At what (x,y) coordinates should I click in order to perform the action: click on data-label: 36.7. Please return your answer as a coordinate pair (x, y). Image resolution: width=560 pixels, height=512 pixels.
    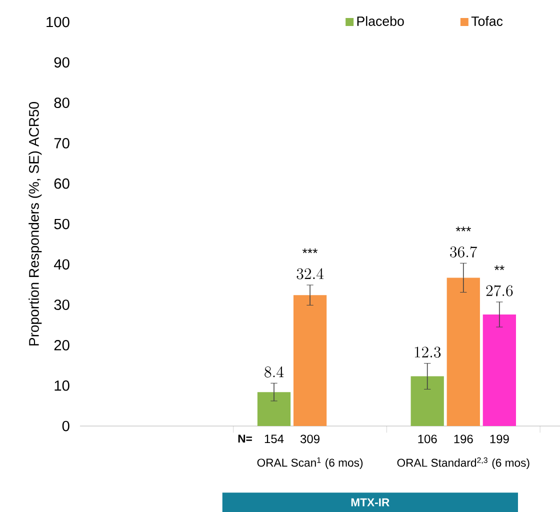
    Looking at the image, I should click on (464, 252).